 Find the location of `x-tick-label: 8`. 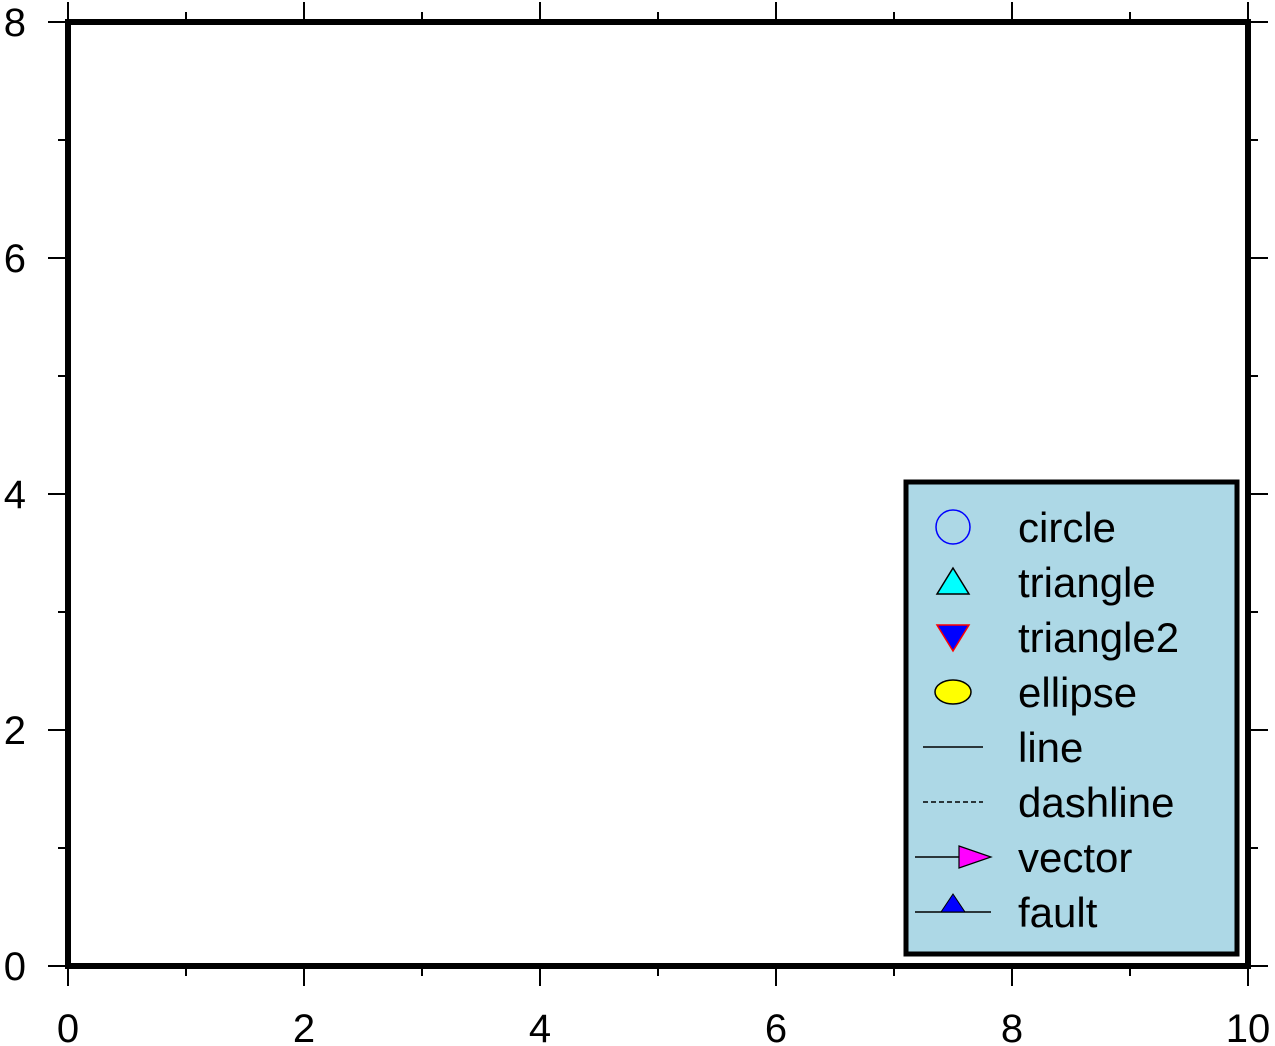

x-tick-label: 8 is located at coordinates (1012, 1026).